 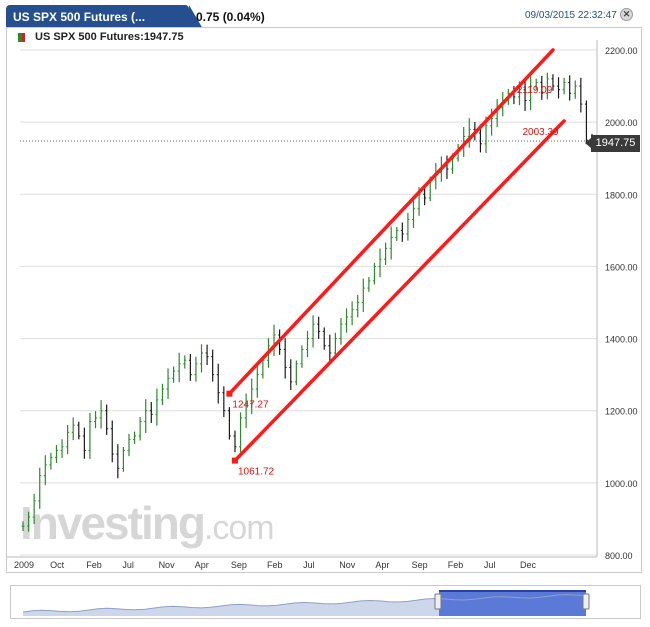 What do you see at coordinates (528, 565) in the screenshot?
I see `x-tick-label: Dec` at bounding box center [528, 565].